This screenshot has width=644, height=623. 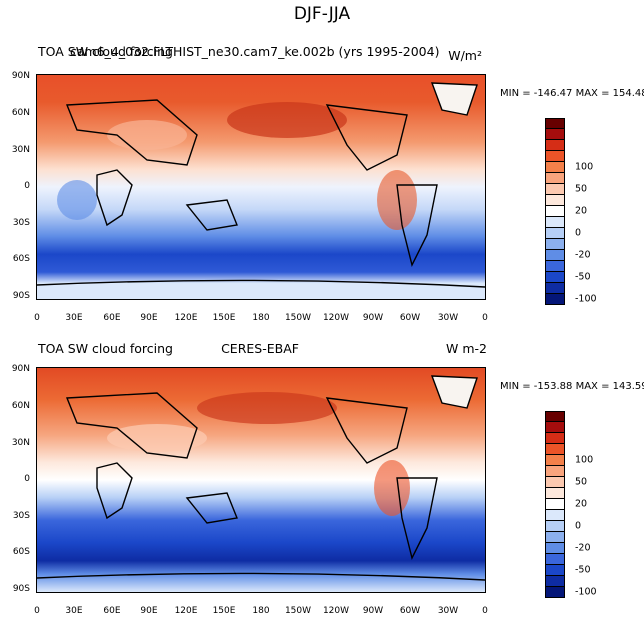 I want to click on min-max-text: MIN = -153.88 MAX = 143.59, so click(x=572, y=386).